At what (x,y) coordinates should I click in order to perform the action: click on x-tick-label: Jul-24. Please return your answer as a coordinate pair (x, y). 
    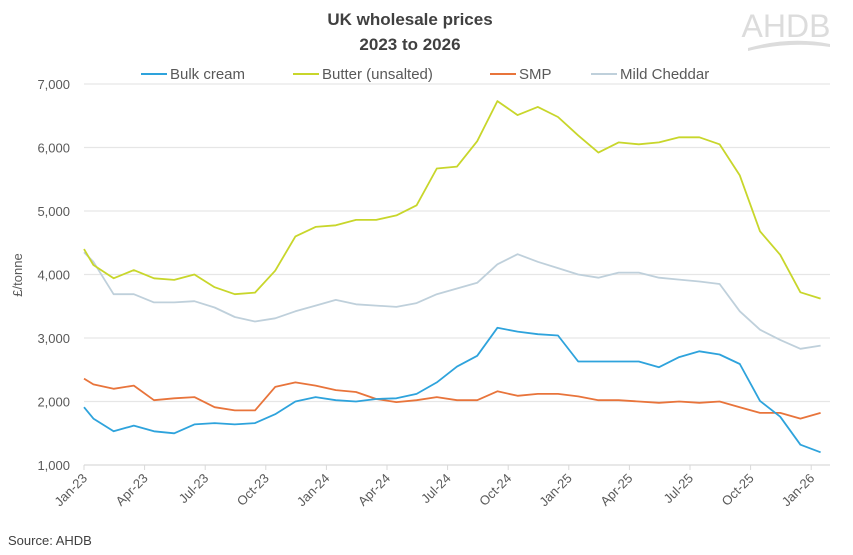
    Looking at the image, I should click on (436, 489).